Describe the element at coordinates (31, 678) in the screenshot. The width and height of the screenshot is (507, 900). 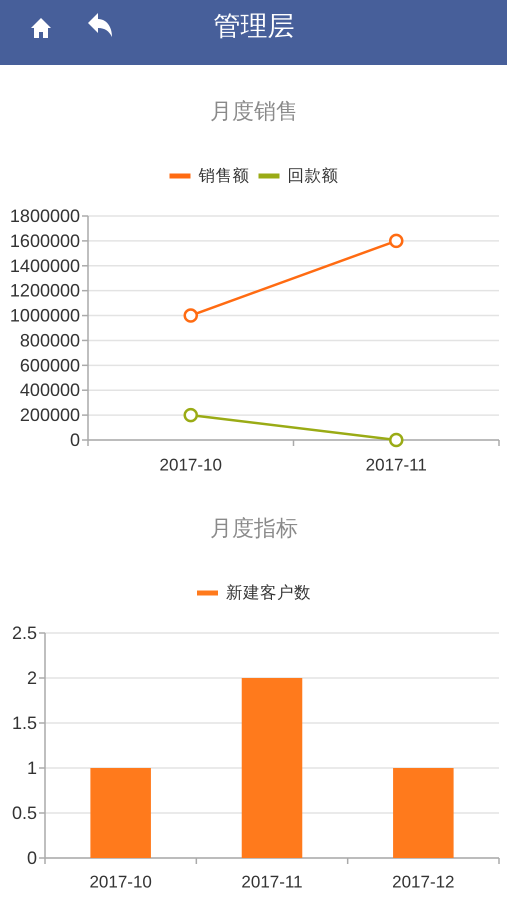
I see `y-tick-label: 2` at that location.